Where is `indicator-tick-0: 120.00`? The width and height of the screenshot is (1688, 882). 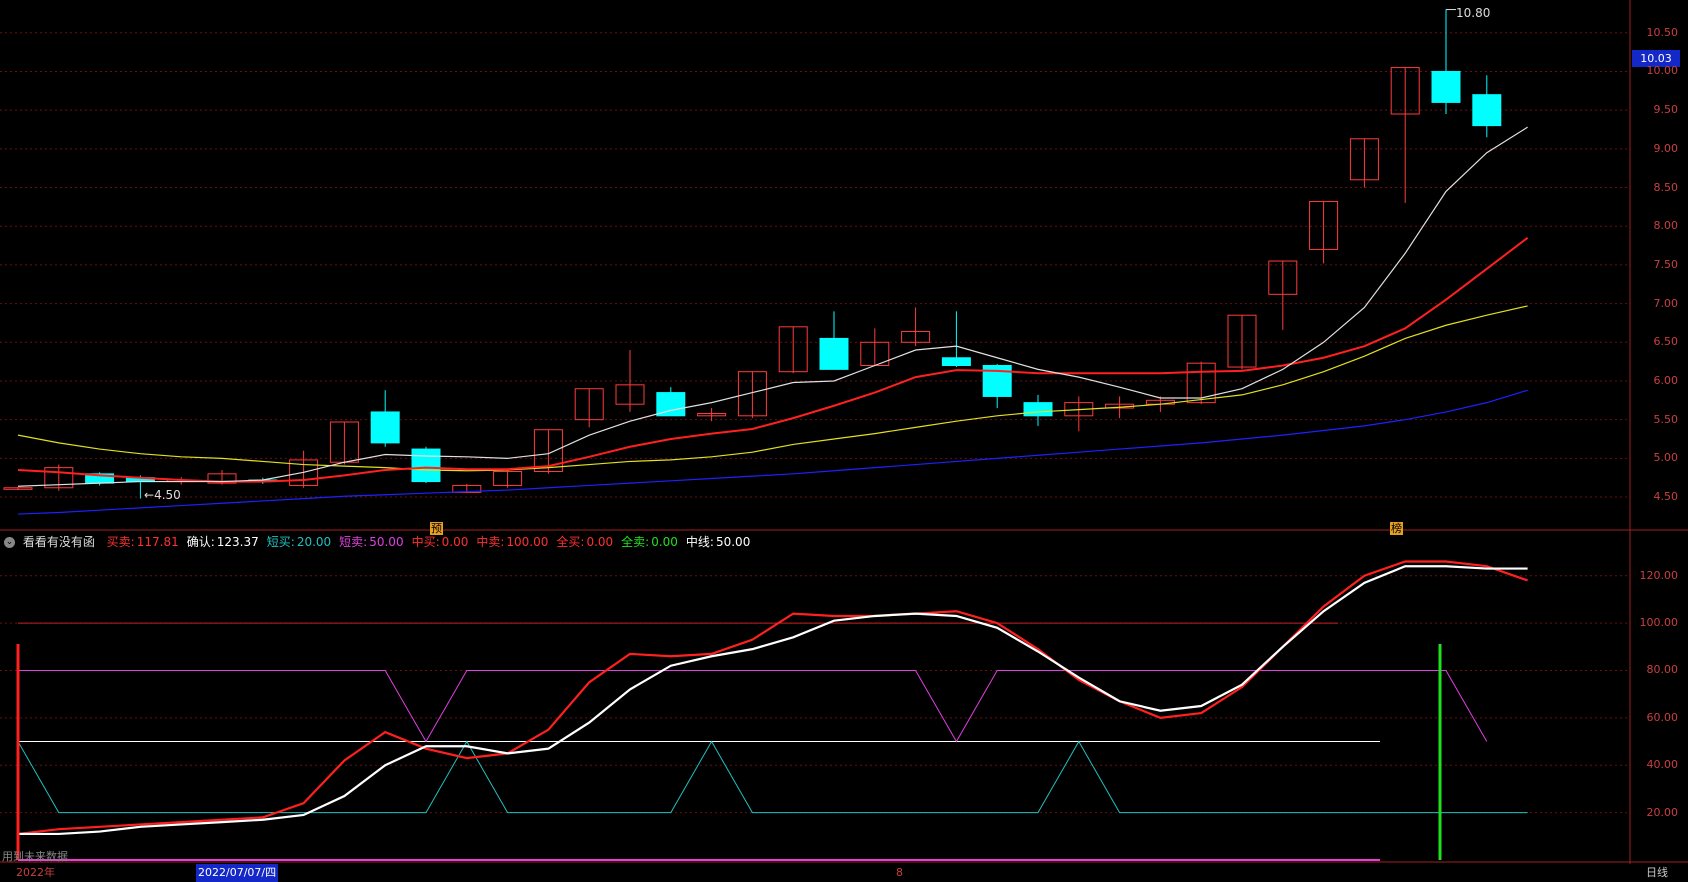 indicator-tick-0: 120.00 is located at coordinates (1659, 575).